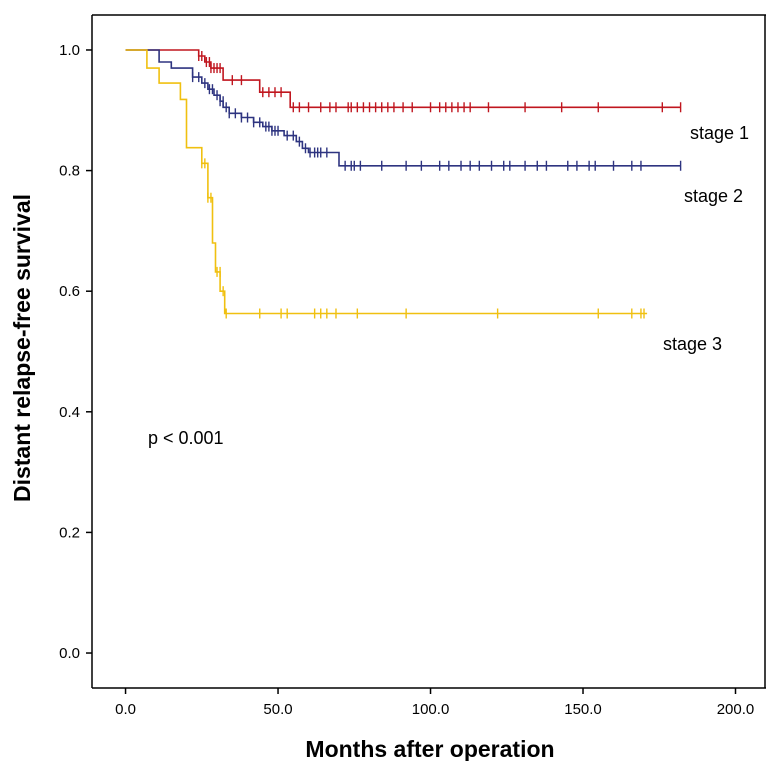  Describe the element at coordinates (431, 709) in the screenshot. I see `x-tick-label: 100.0` at that location.